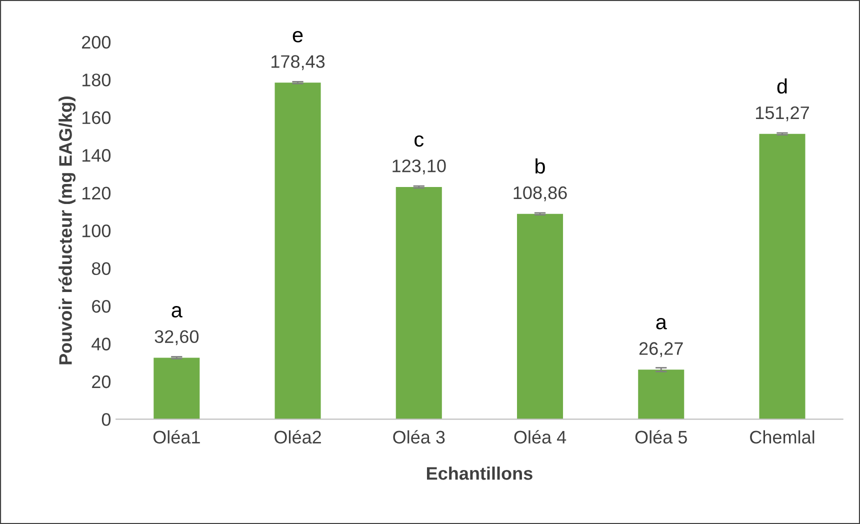 This screenshot has width=860, height=524. Describe the element at coordinates (782, 114) in the screenshot. I see `data-label: 151,27` at that location.